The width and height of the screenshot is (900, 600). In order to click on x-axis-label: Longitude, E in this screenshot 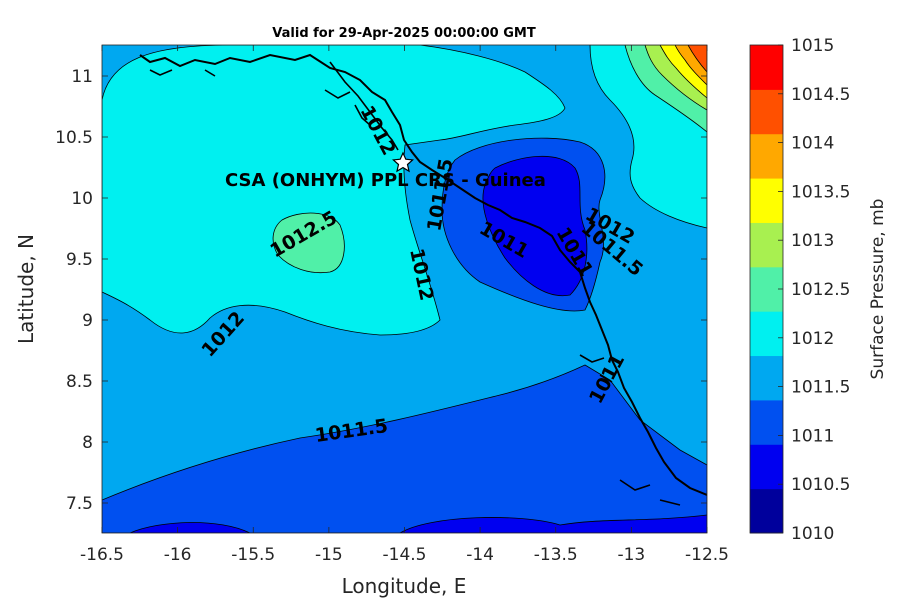, I will do `click(404, 586)`.